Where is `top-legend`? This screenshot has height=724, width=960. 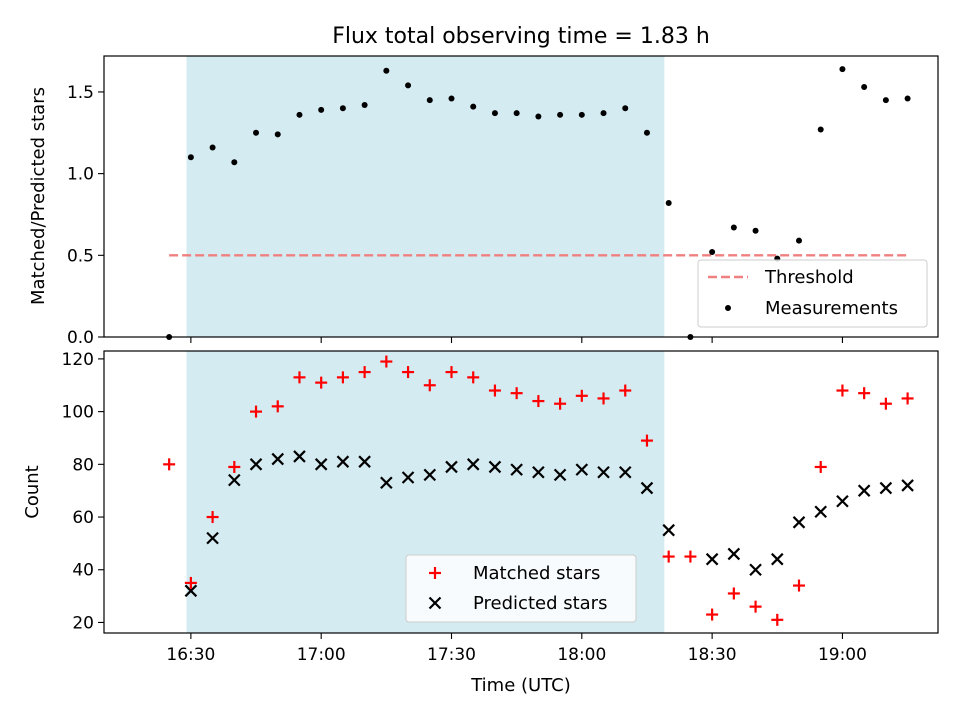 top-legend is located at coordinates (812, 293).